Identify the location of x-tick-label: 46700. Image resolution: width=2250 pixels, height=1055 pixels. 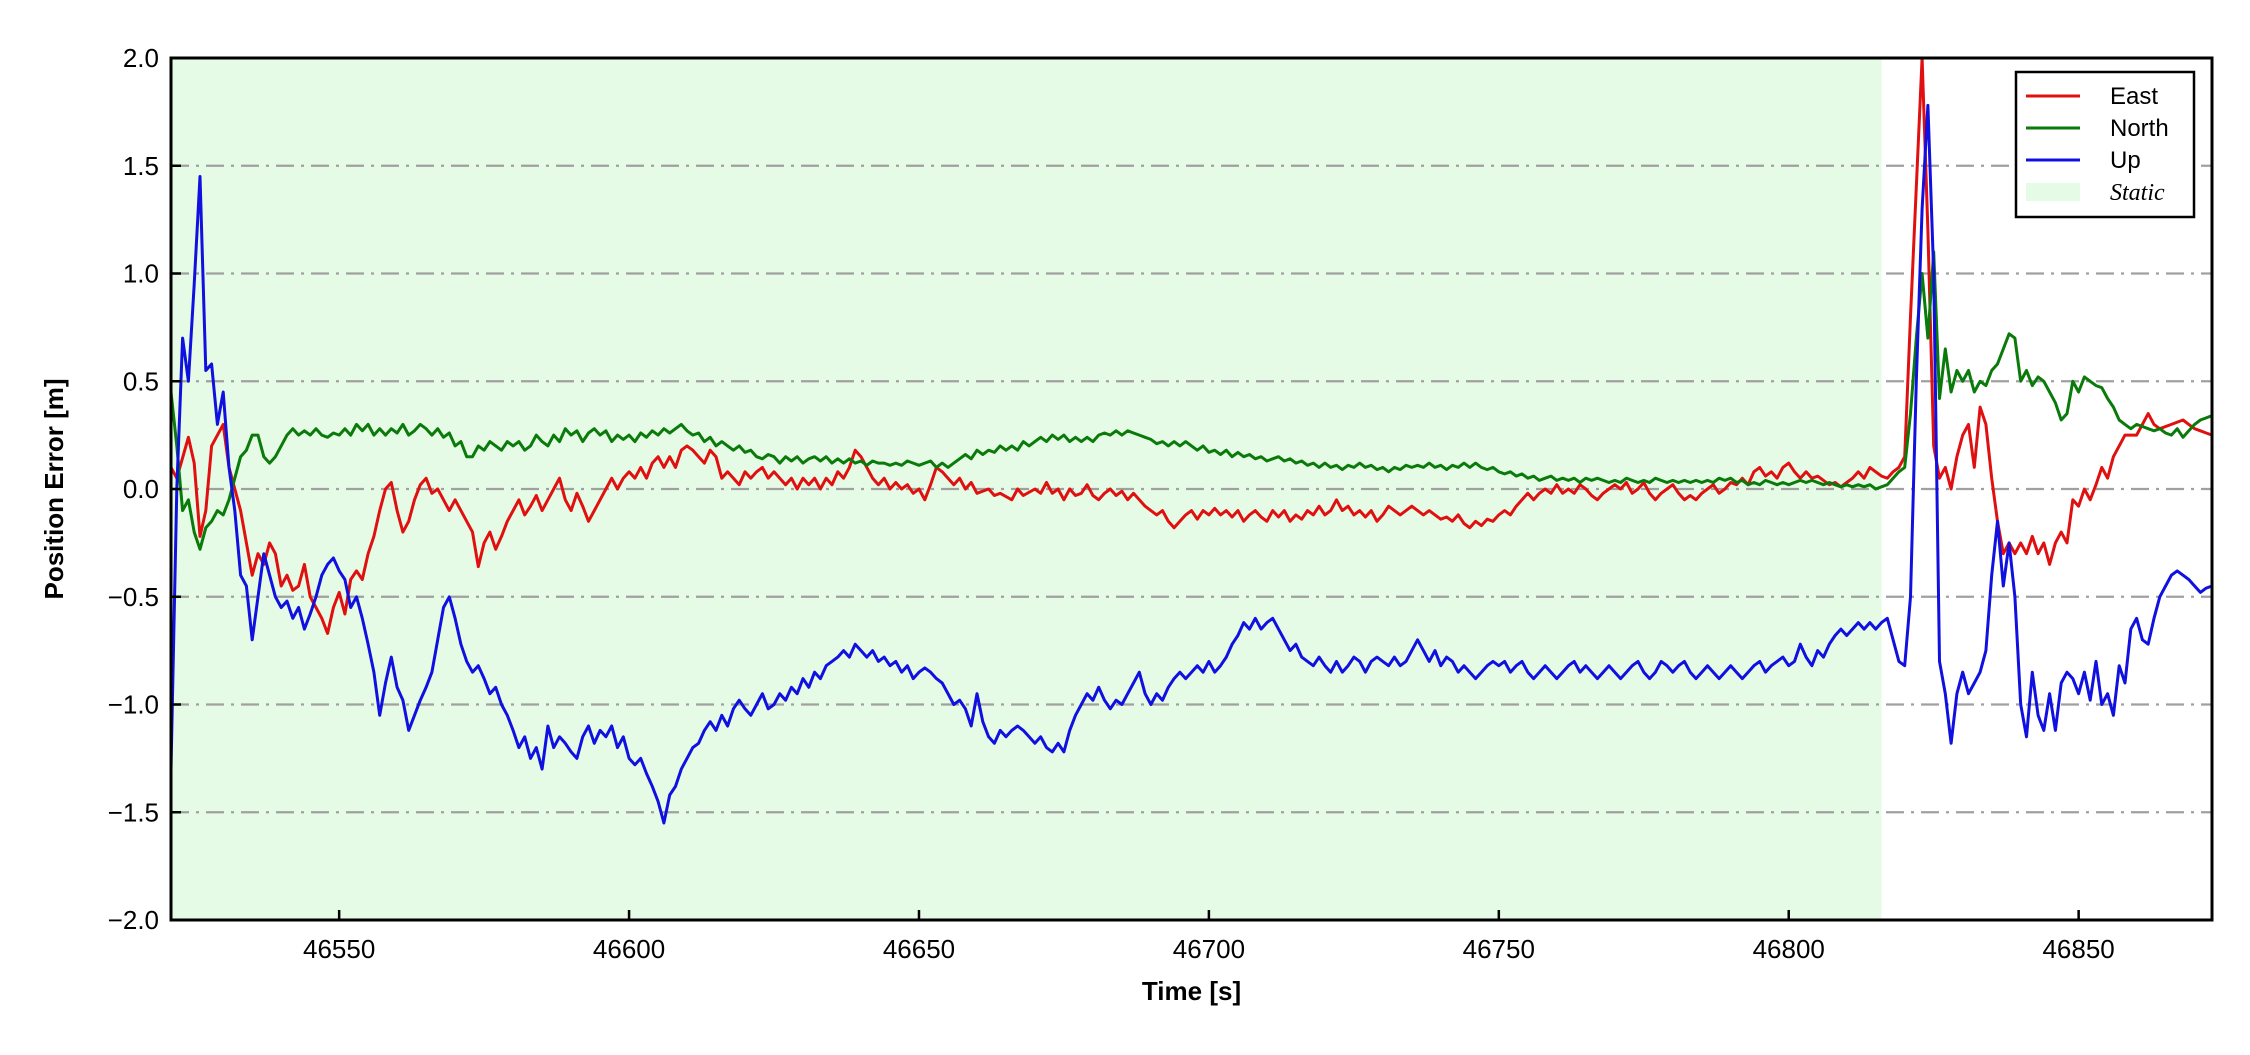
(1209, 949).